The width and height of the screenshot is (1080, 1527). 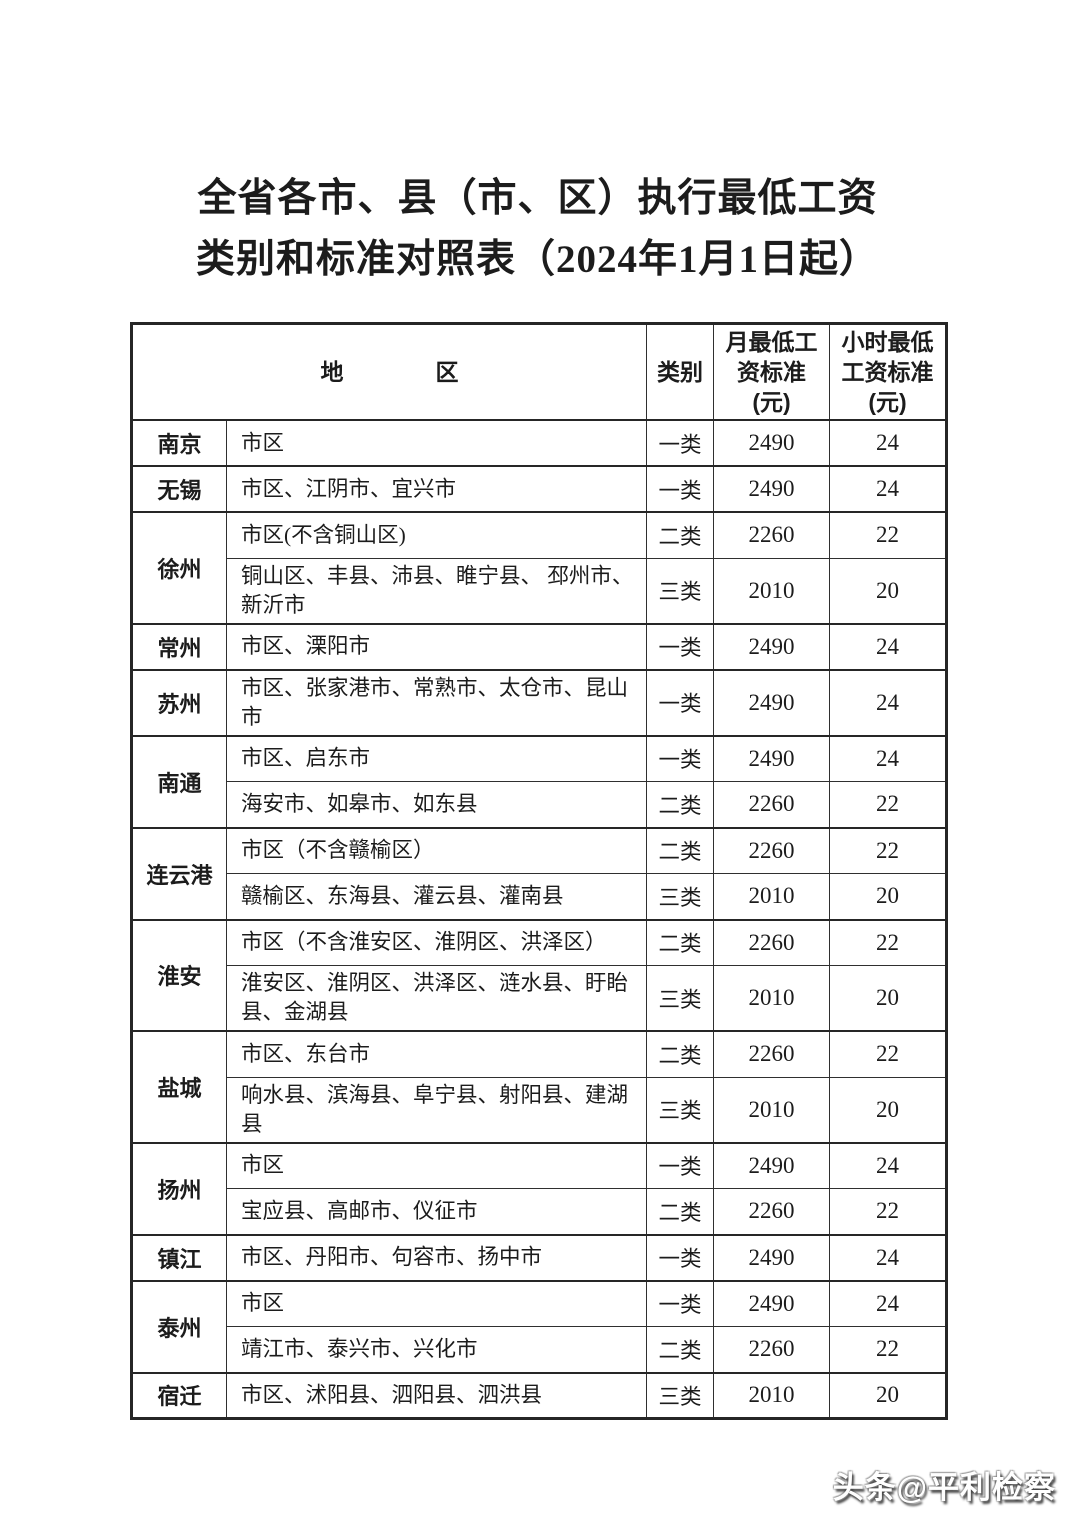 What do you see at coordinates (389, 372) in the screenshot?
I see `header-region: 地 区` at bounding box center [389, 372].